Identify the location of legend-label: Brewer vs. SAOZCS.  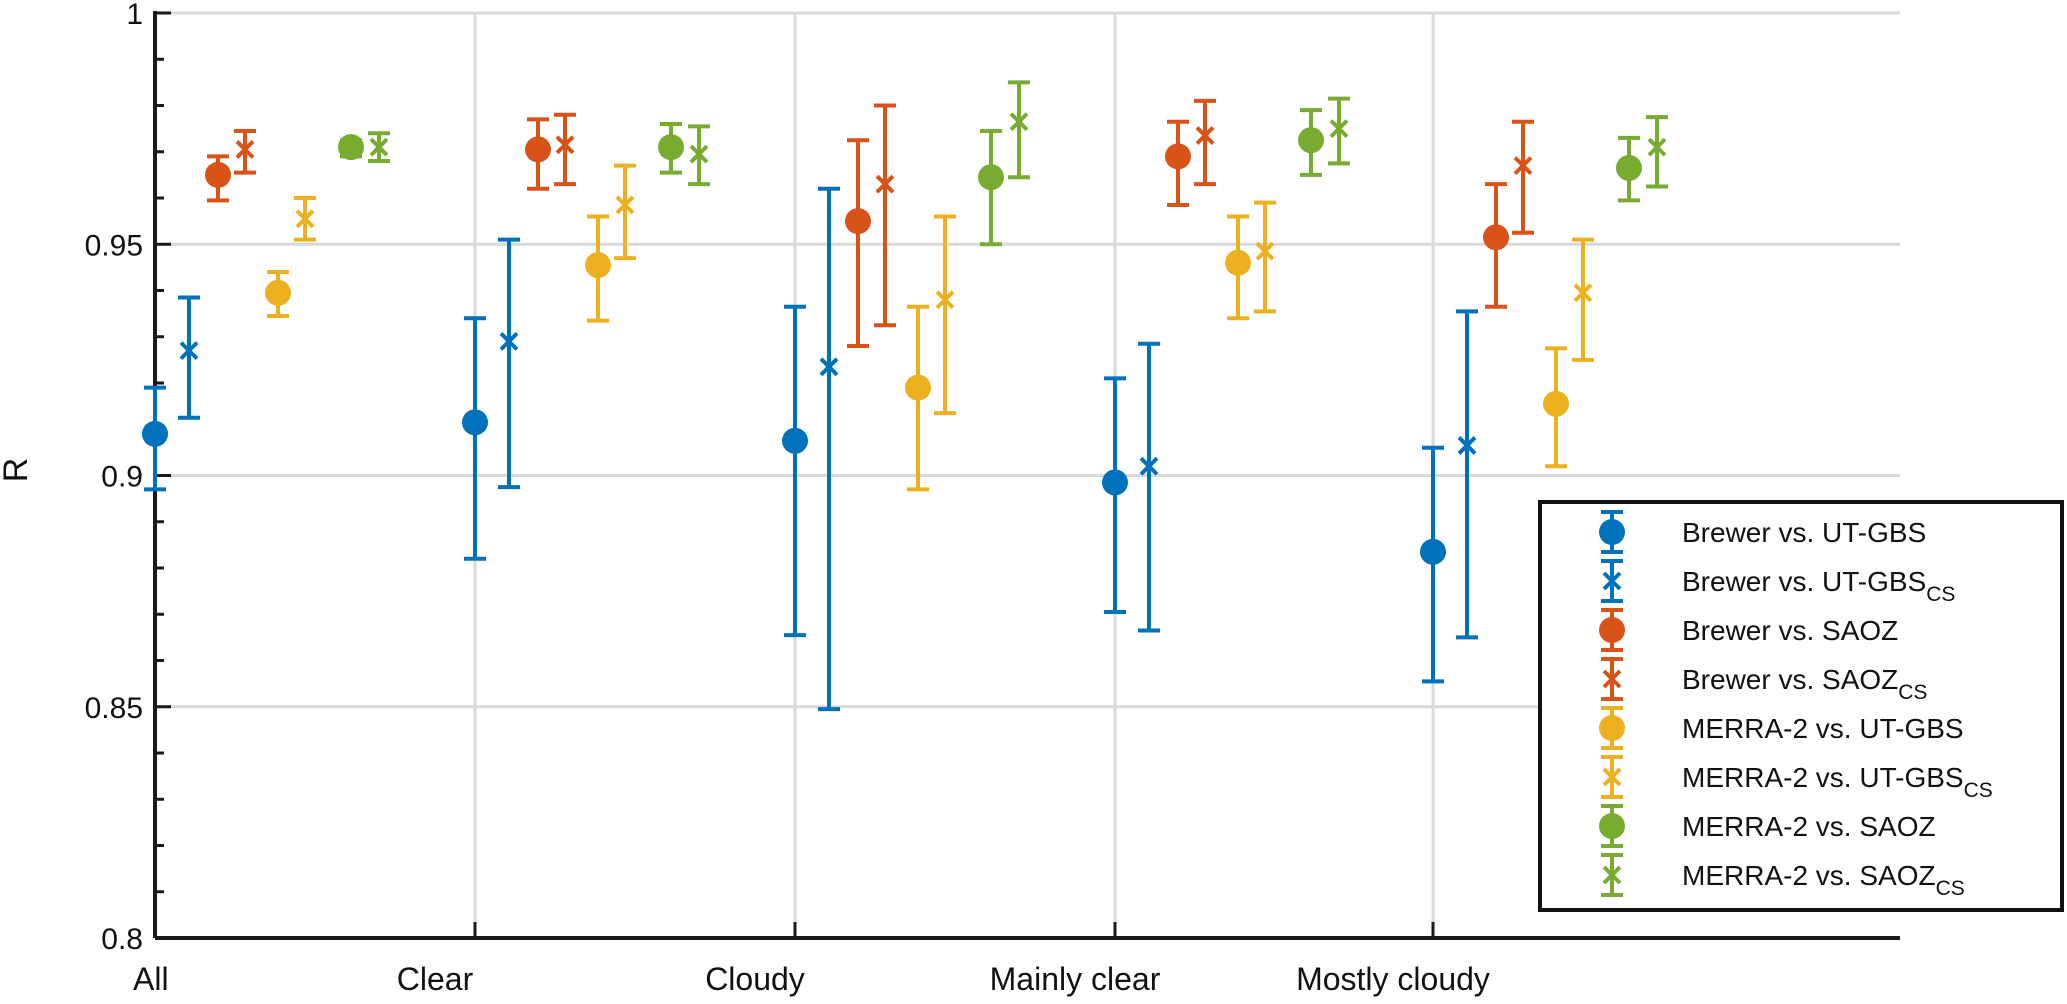
(1804, 684).